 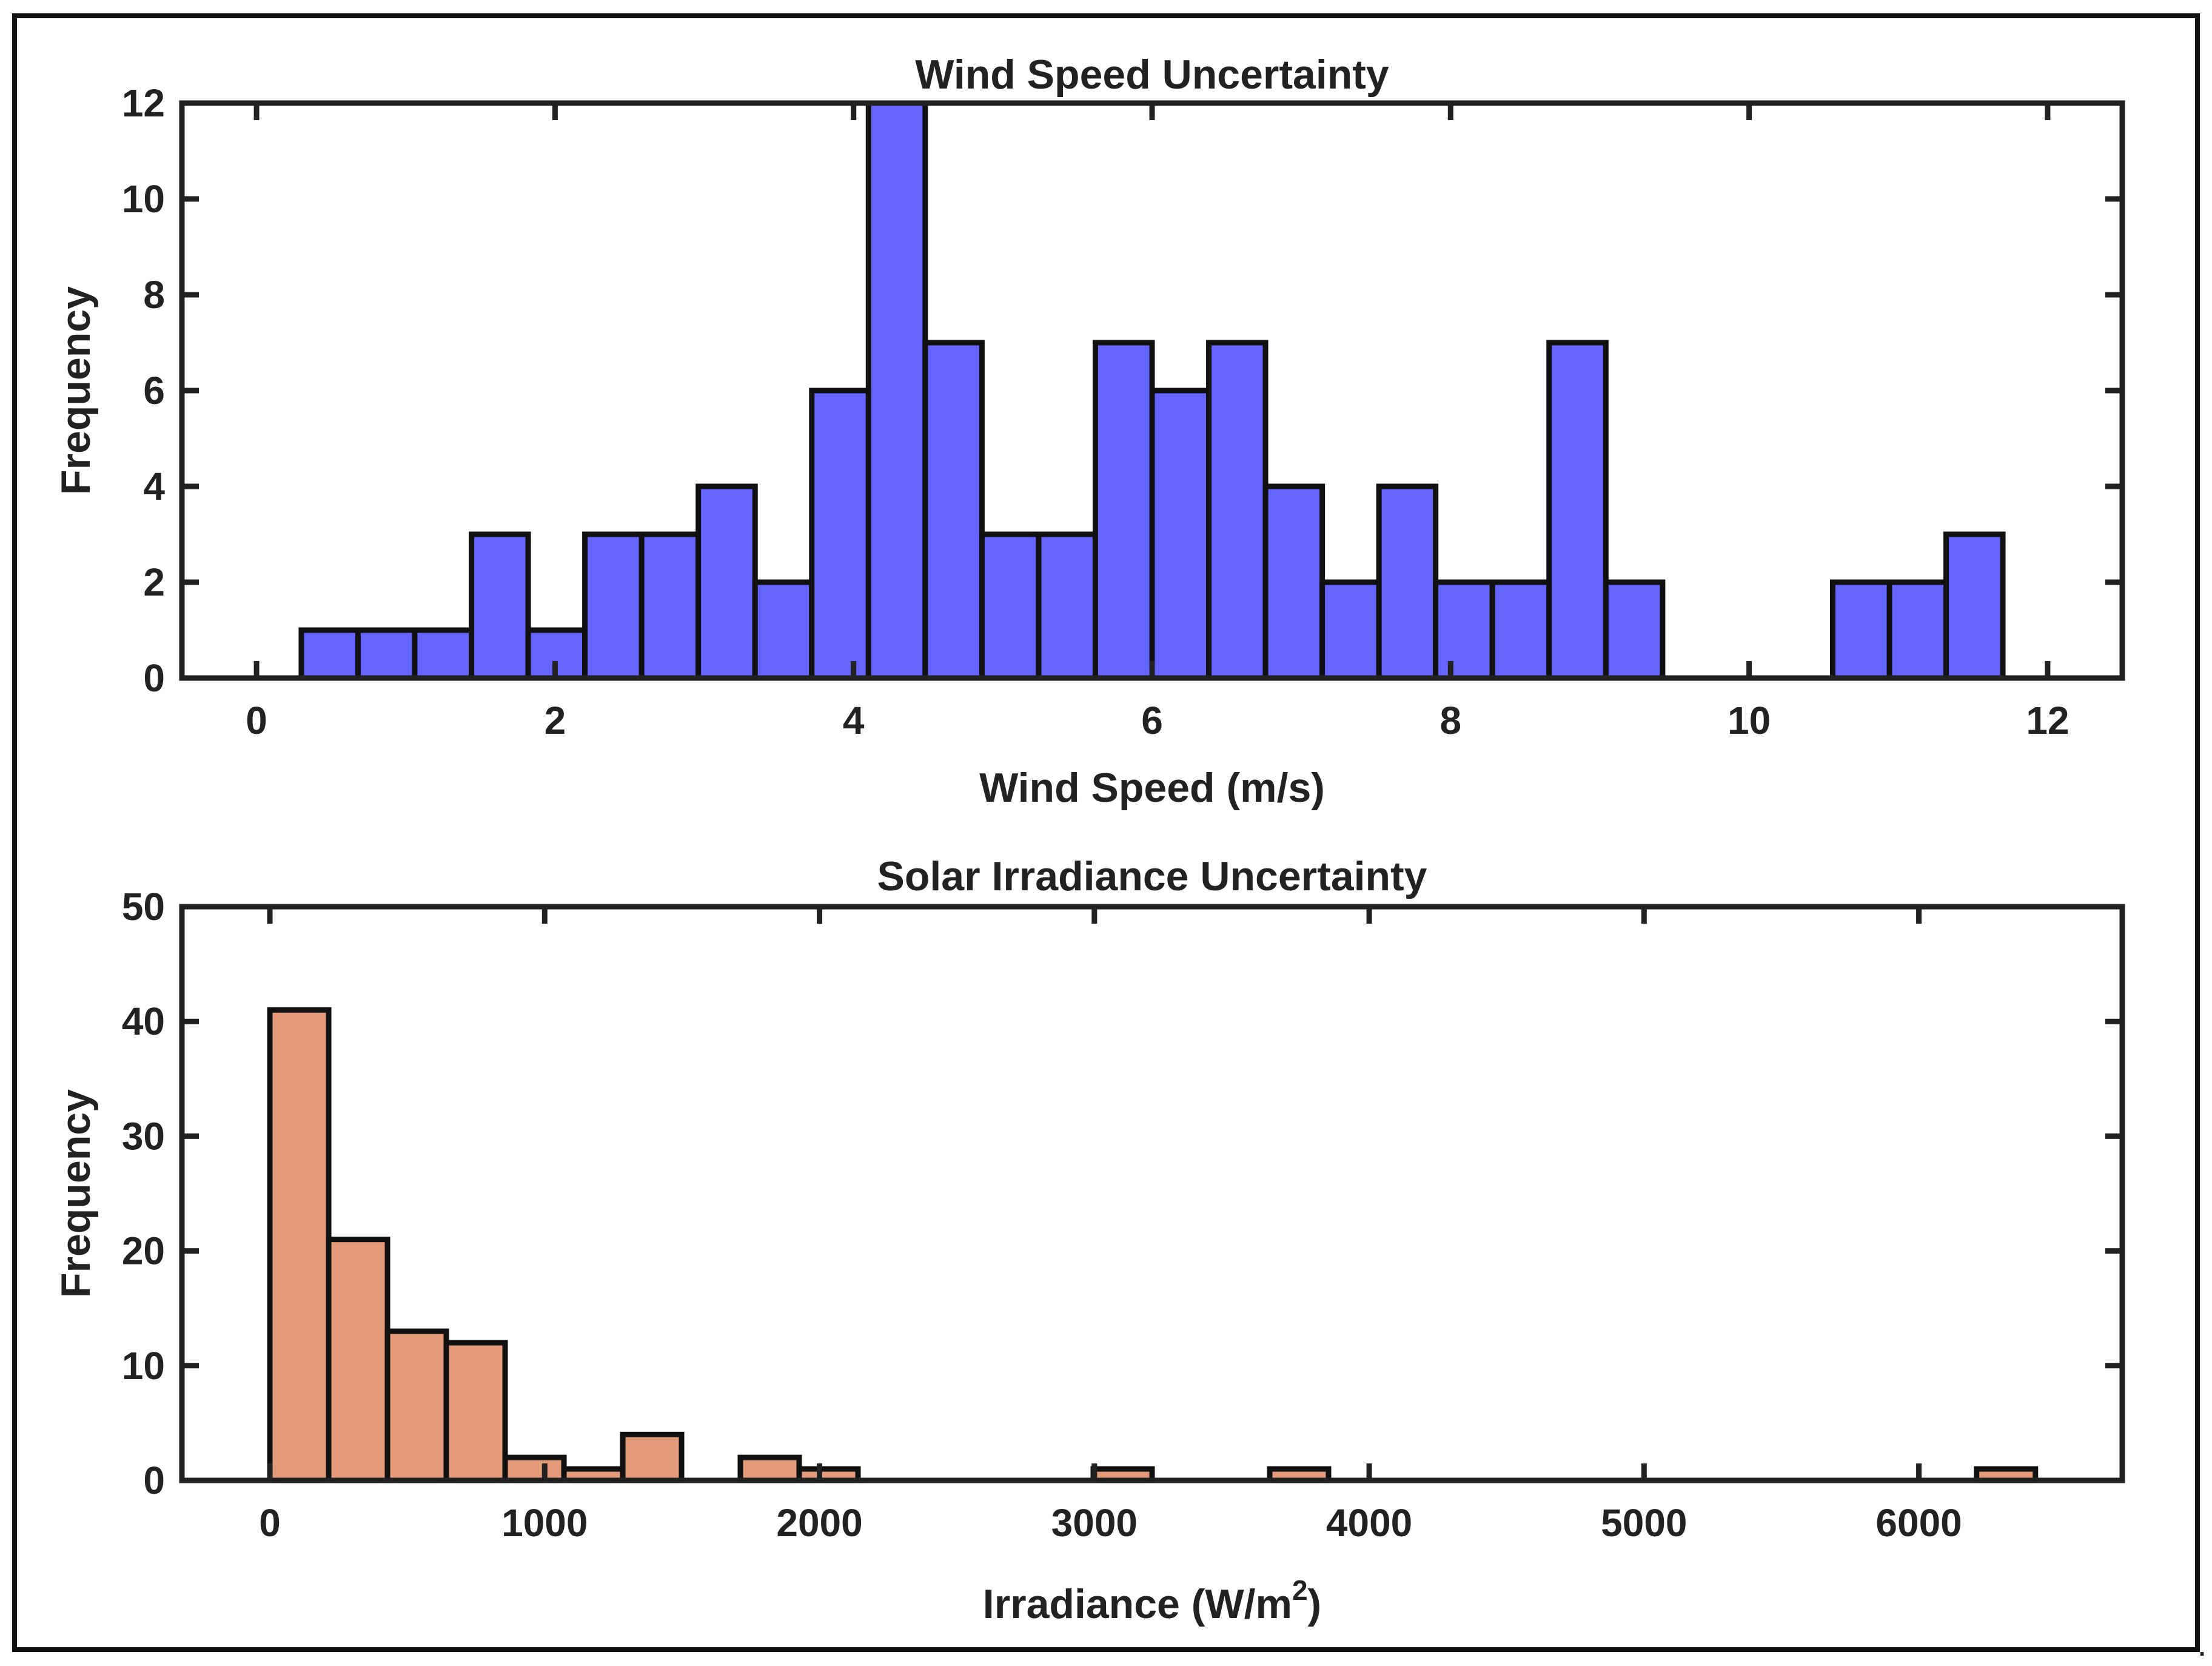 I want to click on solar-y-tick-label: 40, so click(x=143, y=1021).